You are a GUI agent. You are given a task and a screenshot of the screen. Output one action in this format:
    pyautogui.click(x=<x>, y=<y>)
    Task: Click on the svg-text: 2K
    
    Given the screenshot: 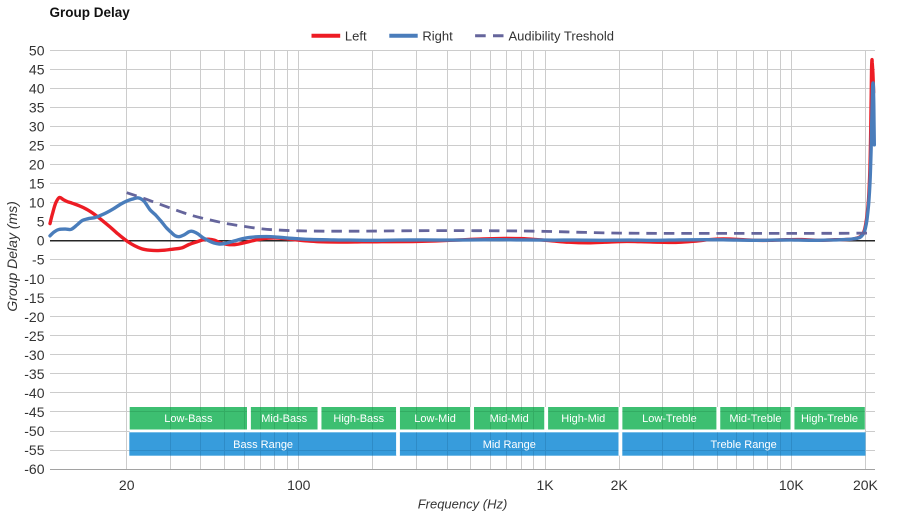 What is the action you would take?
    pyautogui.click(x=620, y=485)
    